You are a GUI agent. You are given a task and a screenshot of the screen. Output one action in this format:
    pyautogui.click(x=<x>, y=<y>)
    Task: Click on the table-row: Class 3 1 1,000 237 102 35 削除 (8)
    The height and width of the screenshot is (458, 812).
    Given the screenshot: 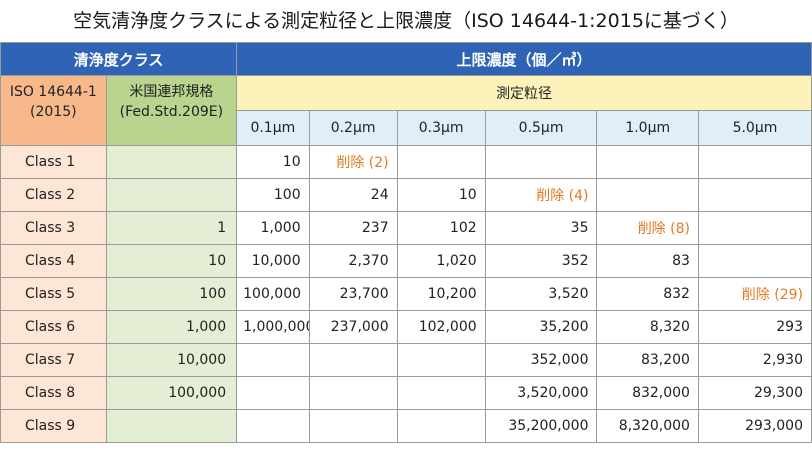 What is the action you would take?
    pyautogui.click(x=406, y=228)
    